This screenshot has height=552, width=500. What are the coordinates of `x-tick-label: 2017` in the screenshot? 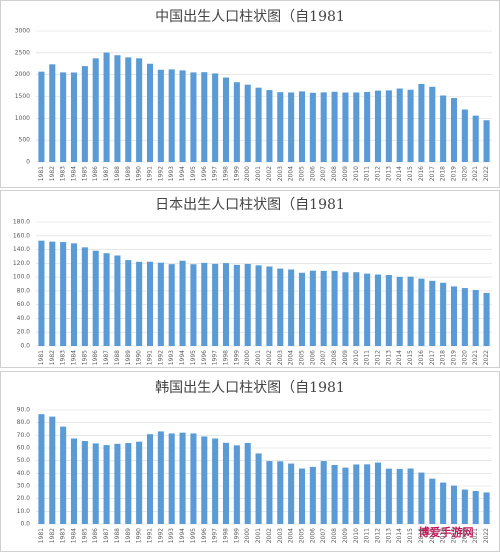 It's located at (432, 535).